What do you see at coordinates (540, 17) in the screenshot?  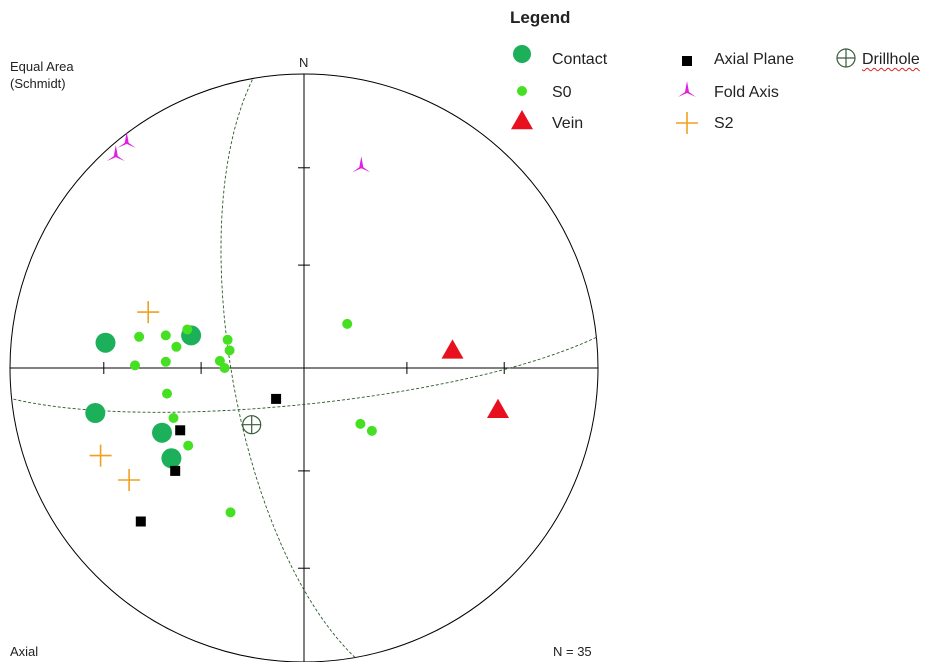 I see `legend-title: Legend` at bounding box center [540, 17].